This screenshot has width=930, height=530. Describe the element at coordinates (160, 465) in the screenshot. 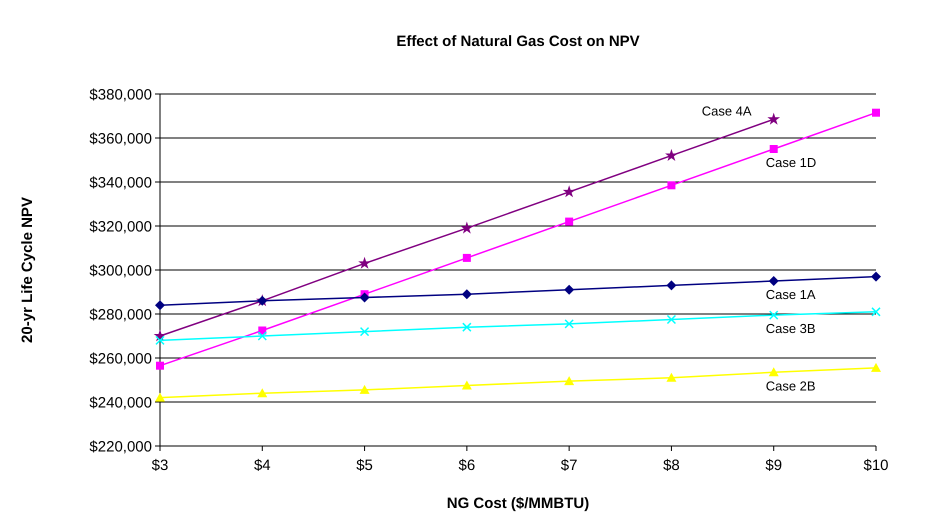

I see `x-tick-label: $3` at that location.